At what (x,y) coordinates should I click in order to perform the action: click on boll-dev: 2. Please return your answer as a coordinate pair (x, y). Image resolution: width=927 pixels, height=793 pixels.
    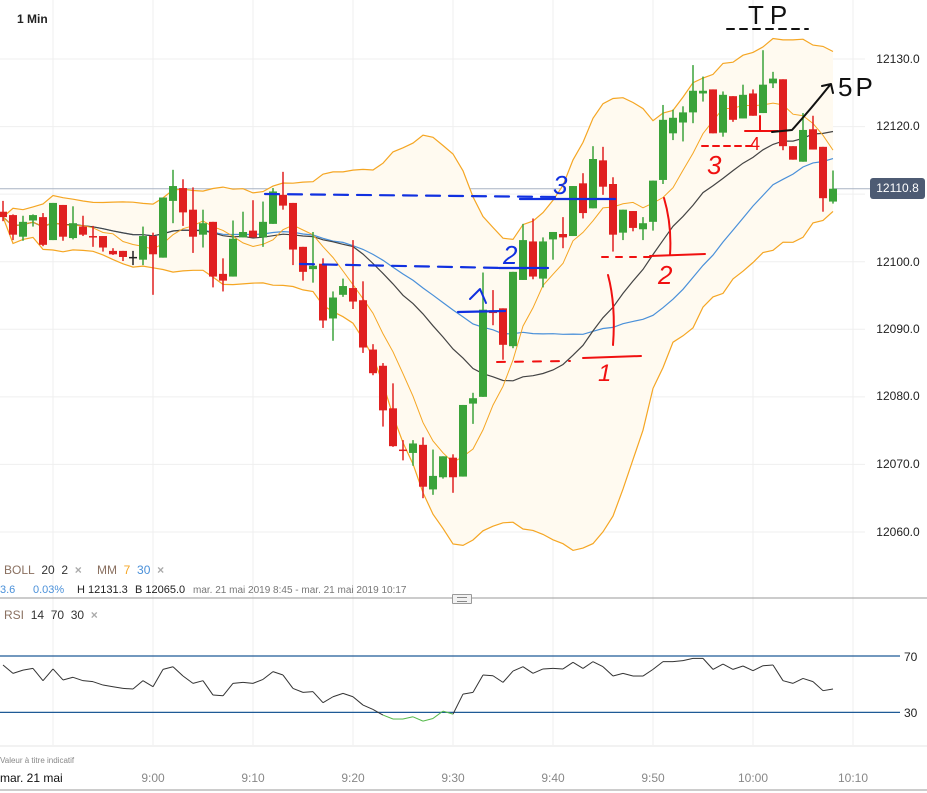
    Looking at the image, I should click on (65, 570).